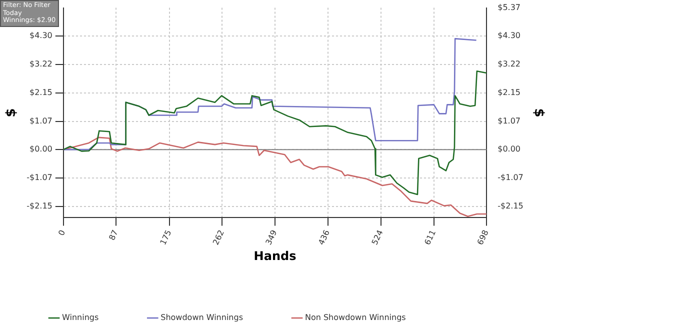  Describe the element at coordinates (218, 237) in the screenshot. I see `x-tick-label: 262` at that location.